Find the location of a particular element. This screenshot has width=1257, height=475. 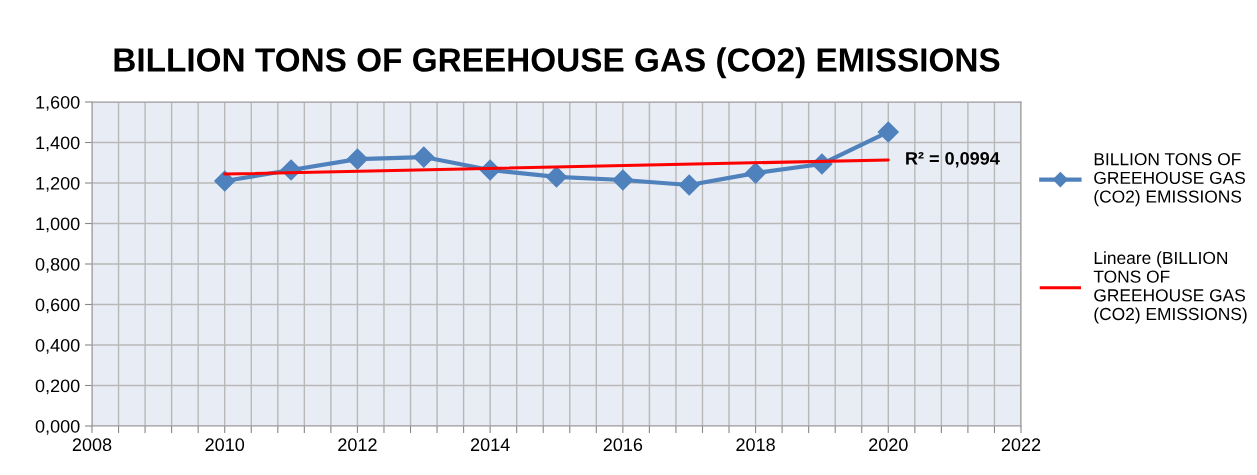

annotation: R² = 0,0994 is located at coordinates (953, 159).